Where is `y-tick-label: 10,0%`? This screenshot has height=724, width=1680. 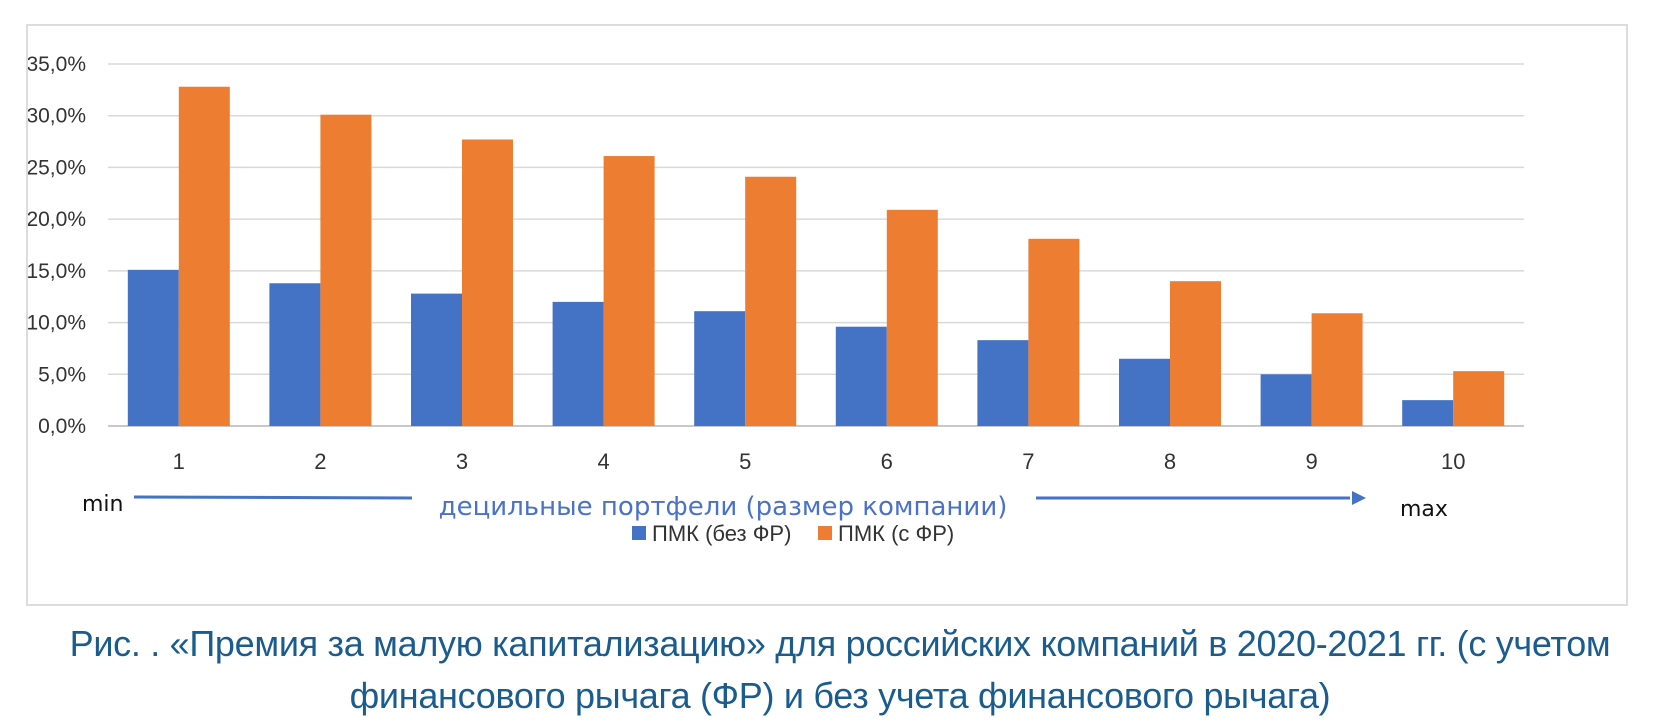
y-tick-label: 10,0% is located at coordinates (57, 323).